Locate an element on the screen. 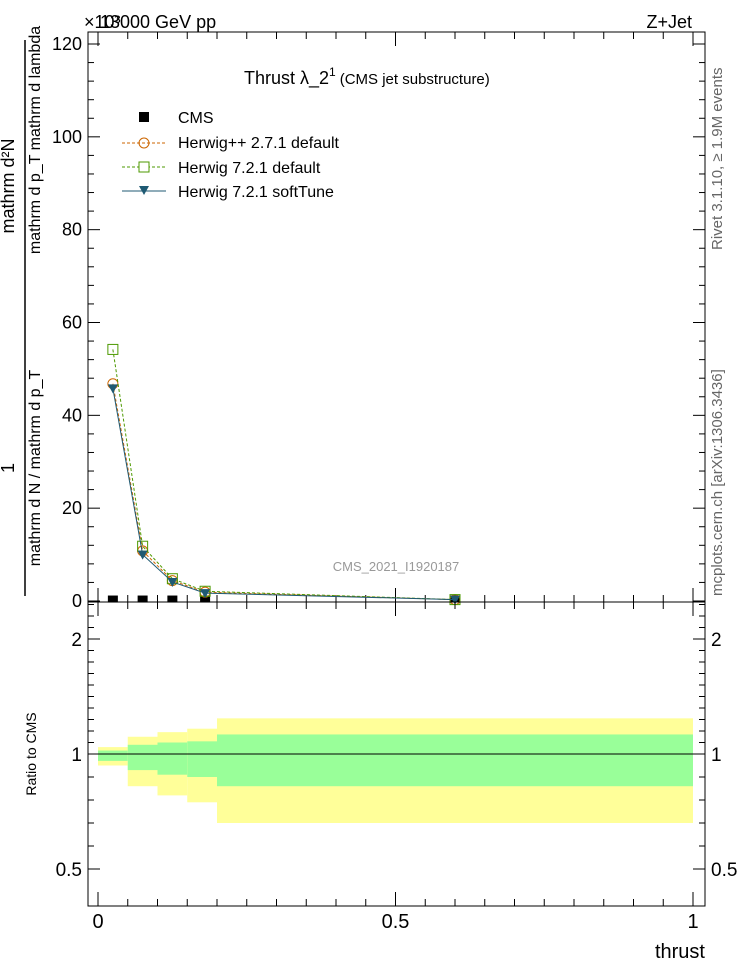 The height and width of the screenshot is (972, 746). legend-label-herwig721-default: Herwig 7.2.1 default is located at coordinates (249, 168).